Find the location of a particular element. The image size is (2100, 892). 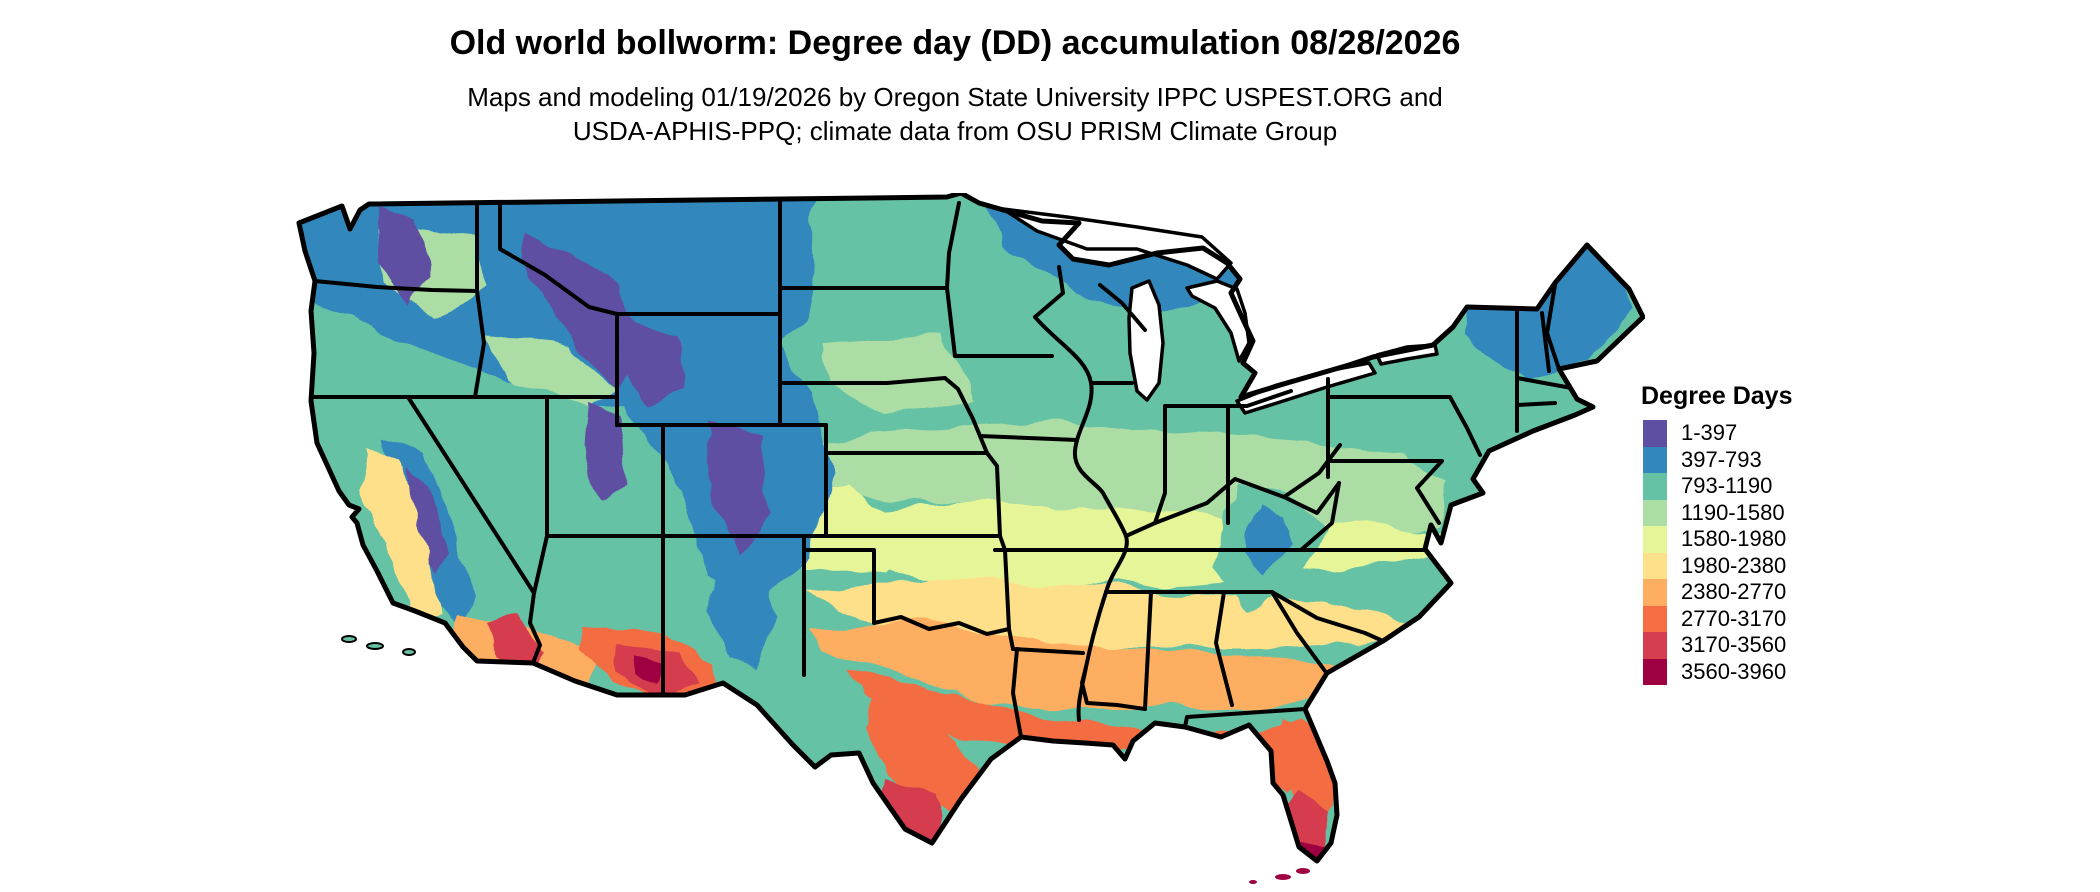

channel-islands is located at coordinates (378, 645).